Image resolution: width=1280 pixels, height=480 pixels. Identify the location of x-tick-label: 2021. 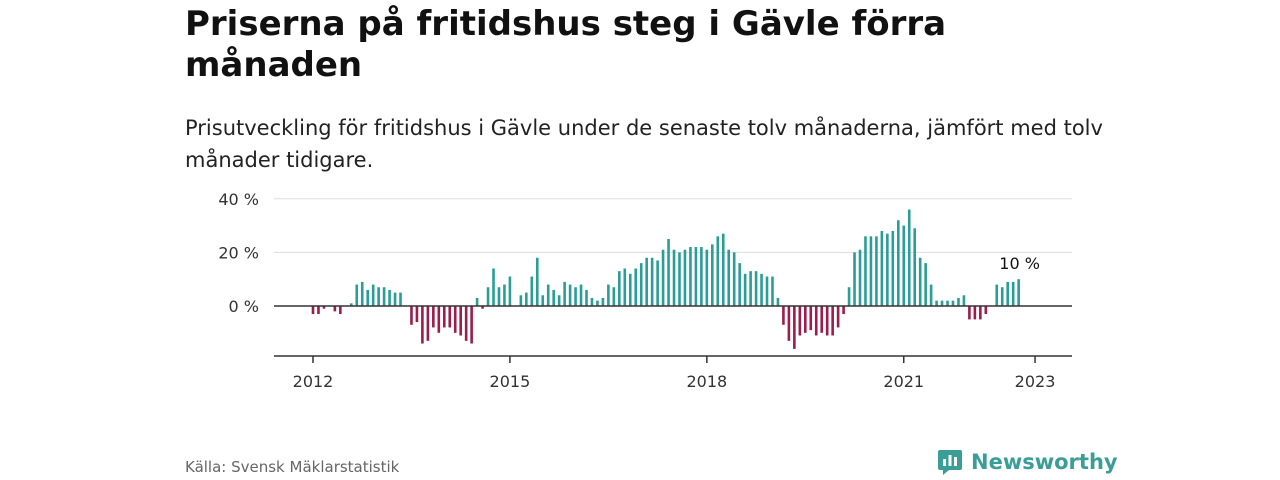
(903, 381).